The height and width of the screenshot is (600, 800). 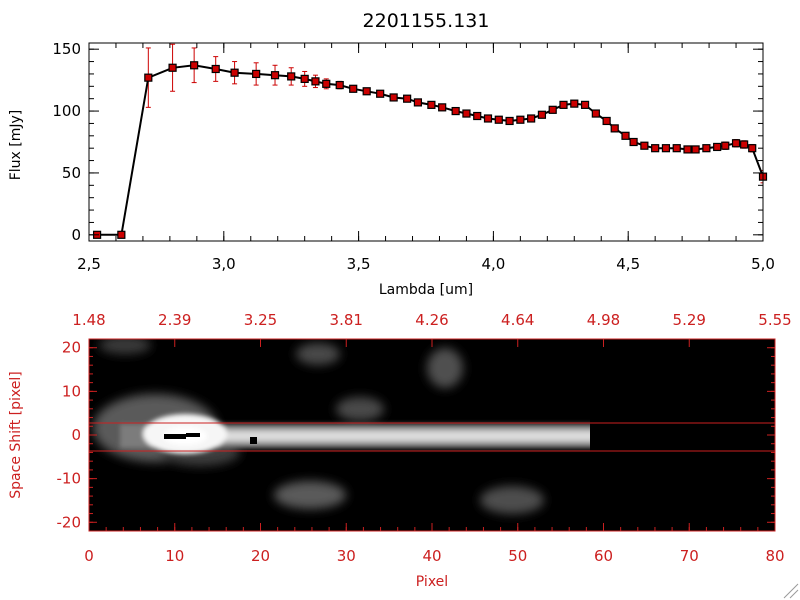 I want to click on image-y-label: Space Shift [pixel], so click(x=16, y=434).